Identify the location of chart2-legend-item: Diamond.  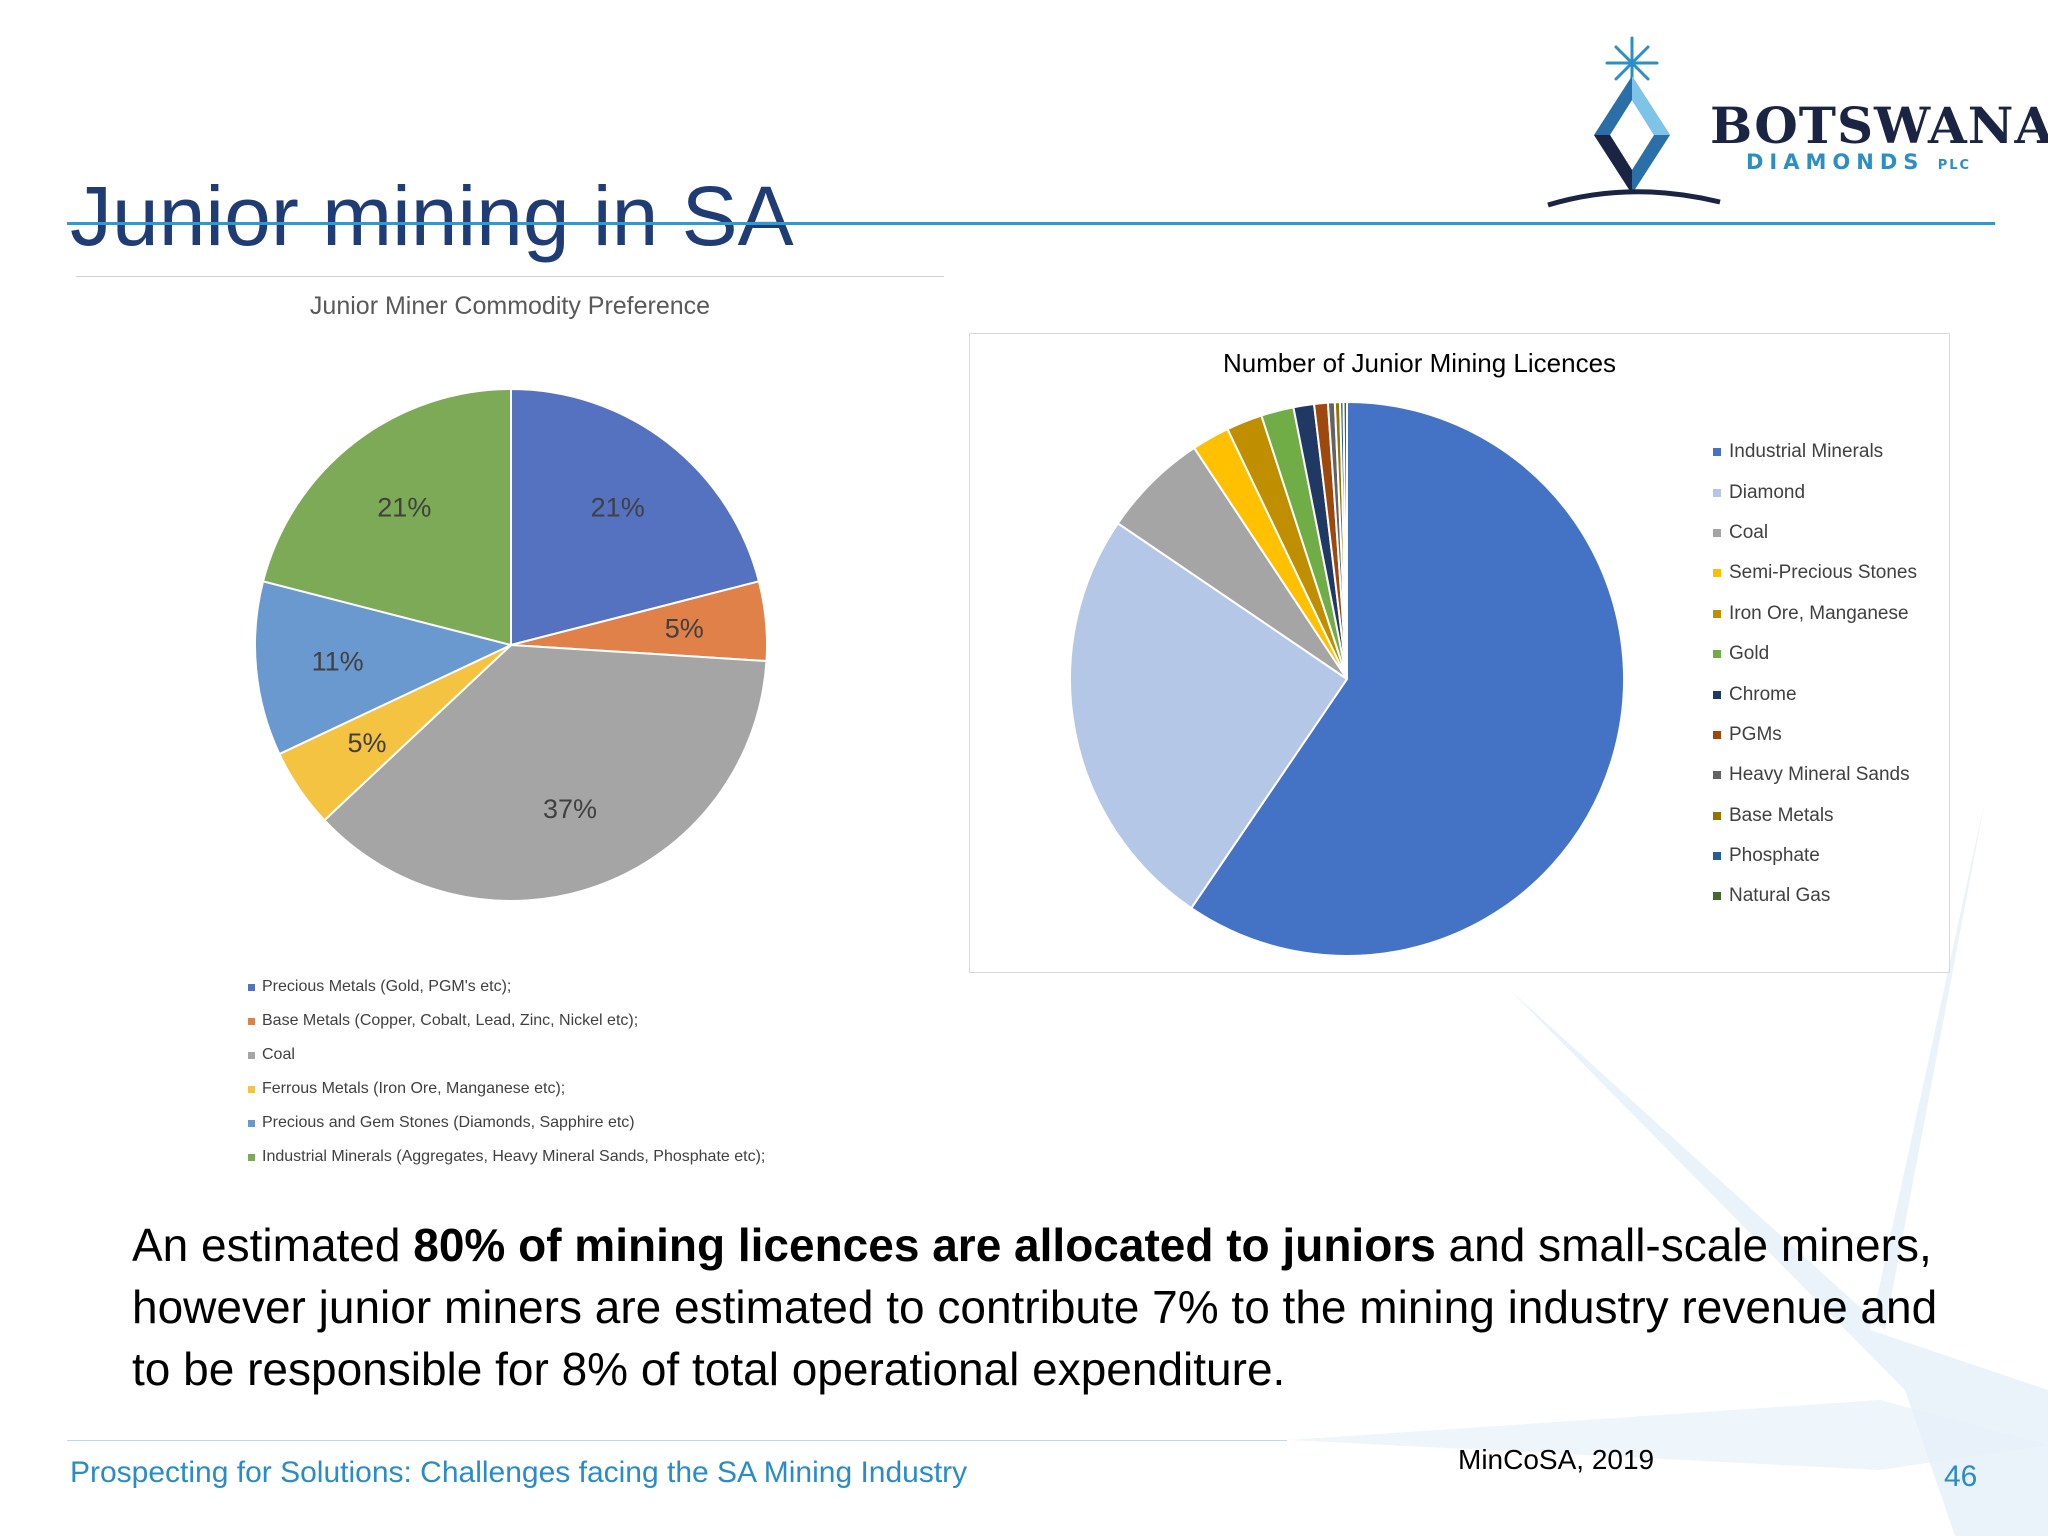
(1815, 492).